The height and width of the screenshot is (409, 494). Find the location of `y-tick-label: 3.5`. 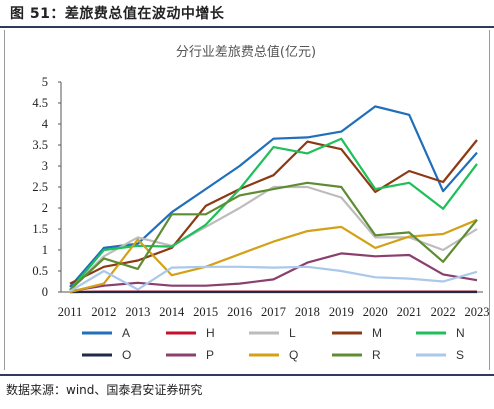

y-tick-label: 3.5 is located at coordinates (40, 145).